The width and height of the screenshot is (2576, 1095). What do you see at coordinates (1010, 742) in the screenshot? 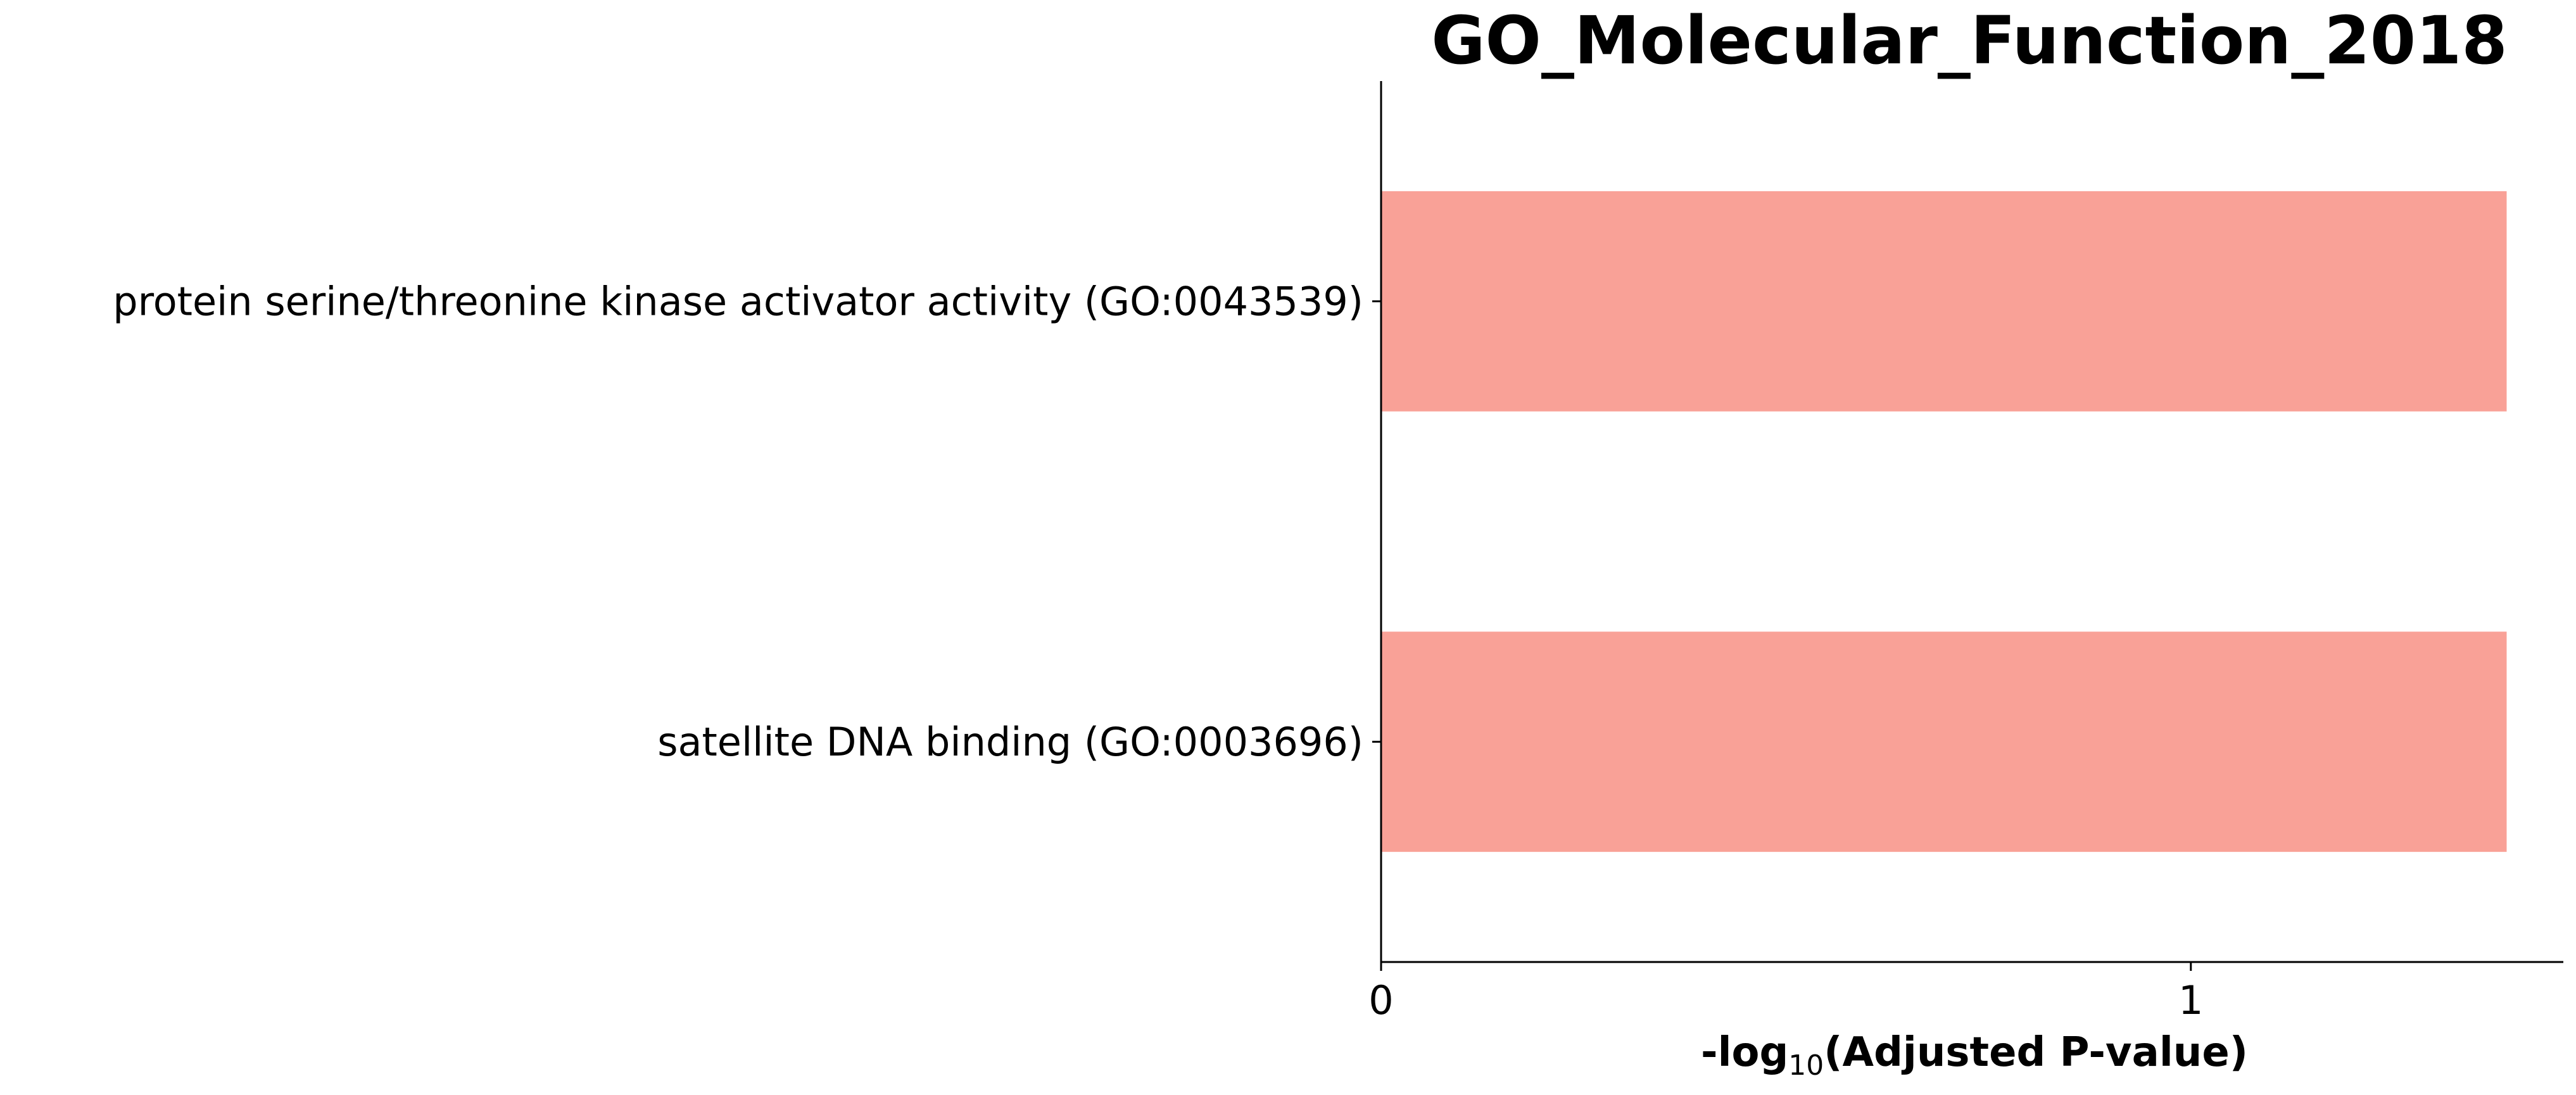
I see `y-tick-label: satellite DNA binding (GO:0003696)` at bounding box center [1010, 742].